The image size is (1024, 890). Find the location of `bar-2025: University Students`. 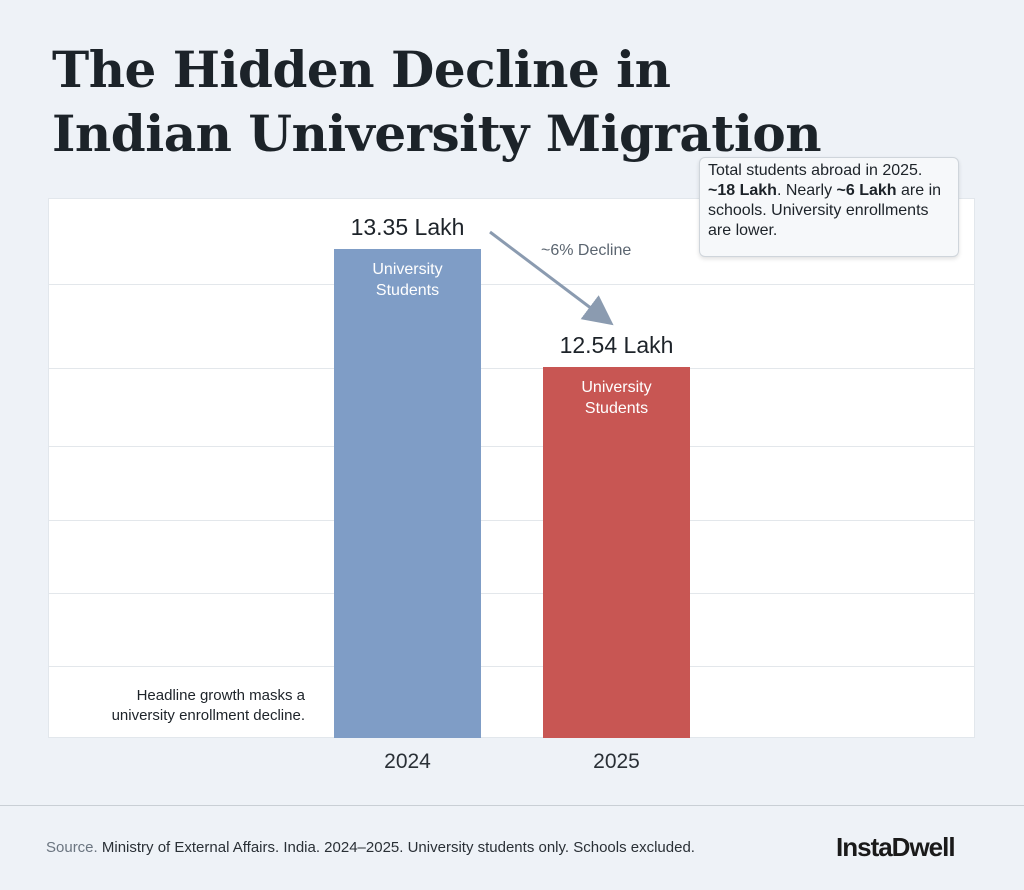

bar-2025: University Students is located at coordinates (616, 552).